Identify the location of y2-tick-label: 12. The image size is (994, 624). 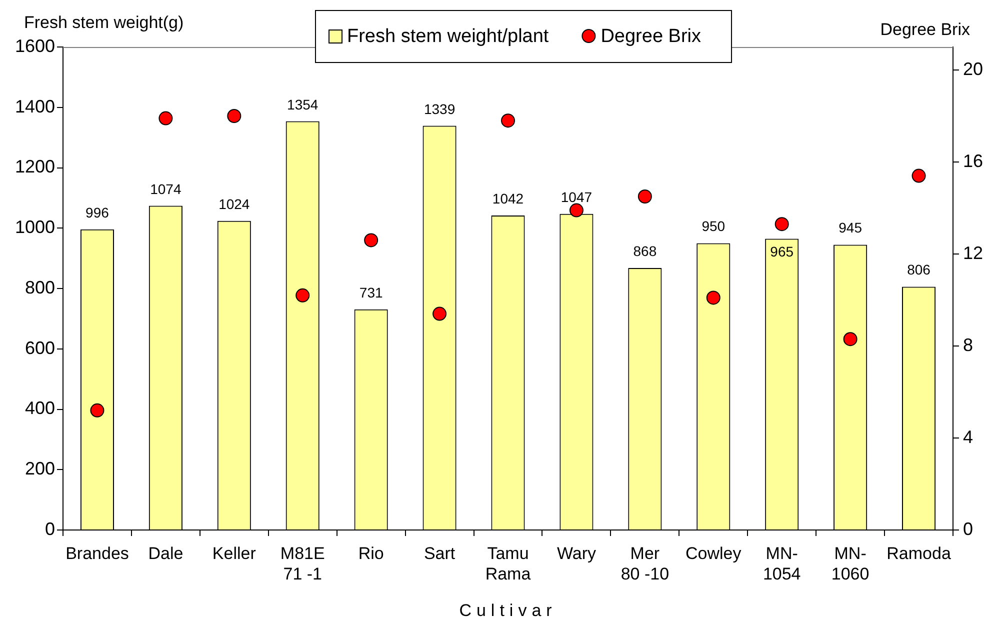
(973, 252).